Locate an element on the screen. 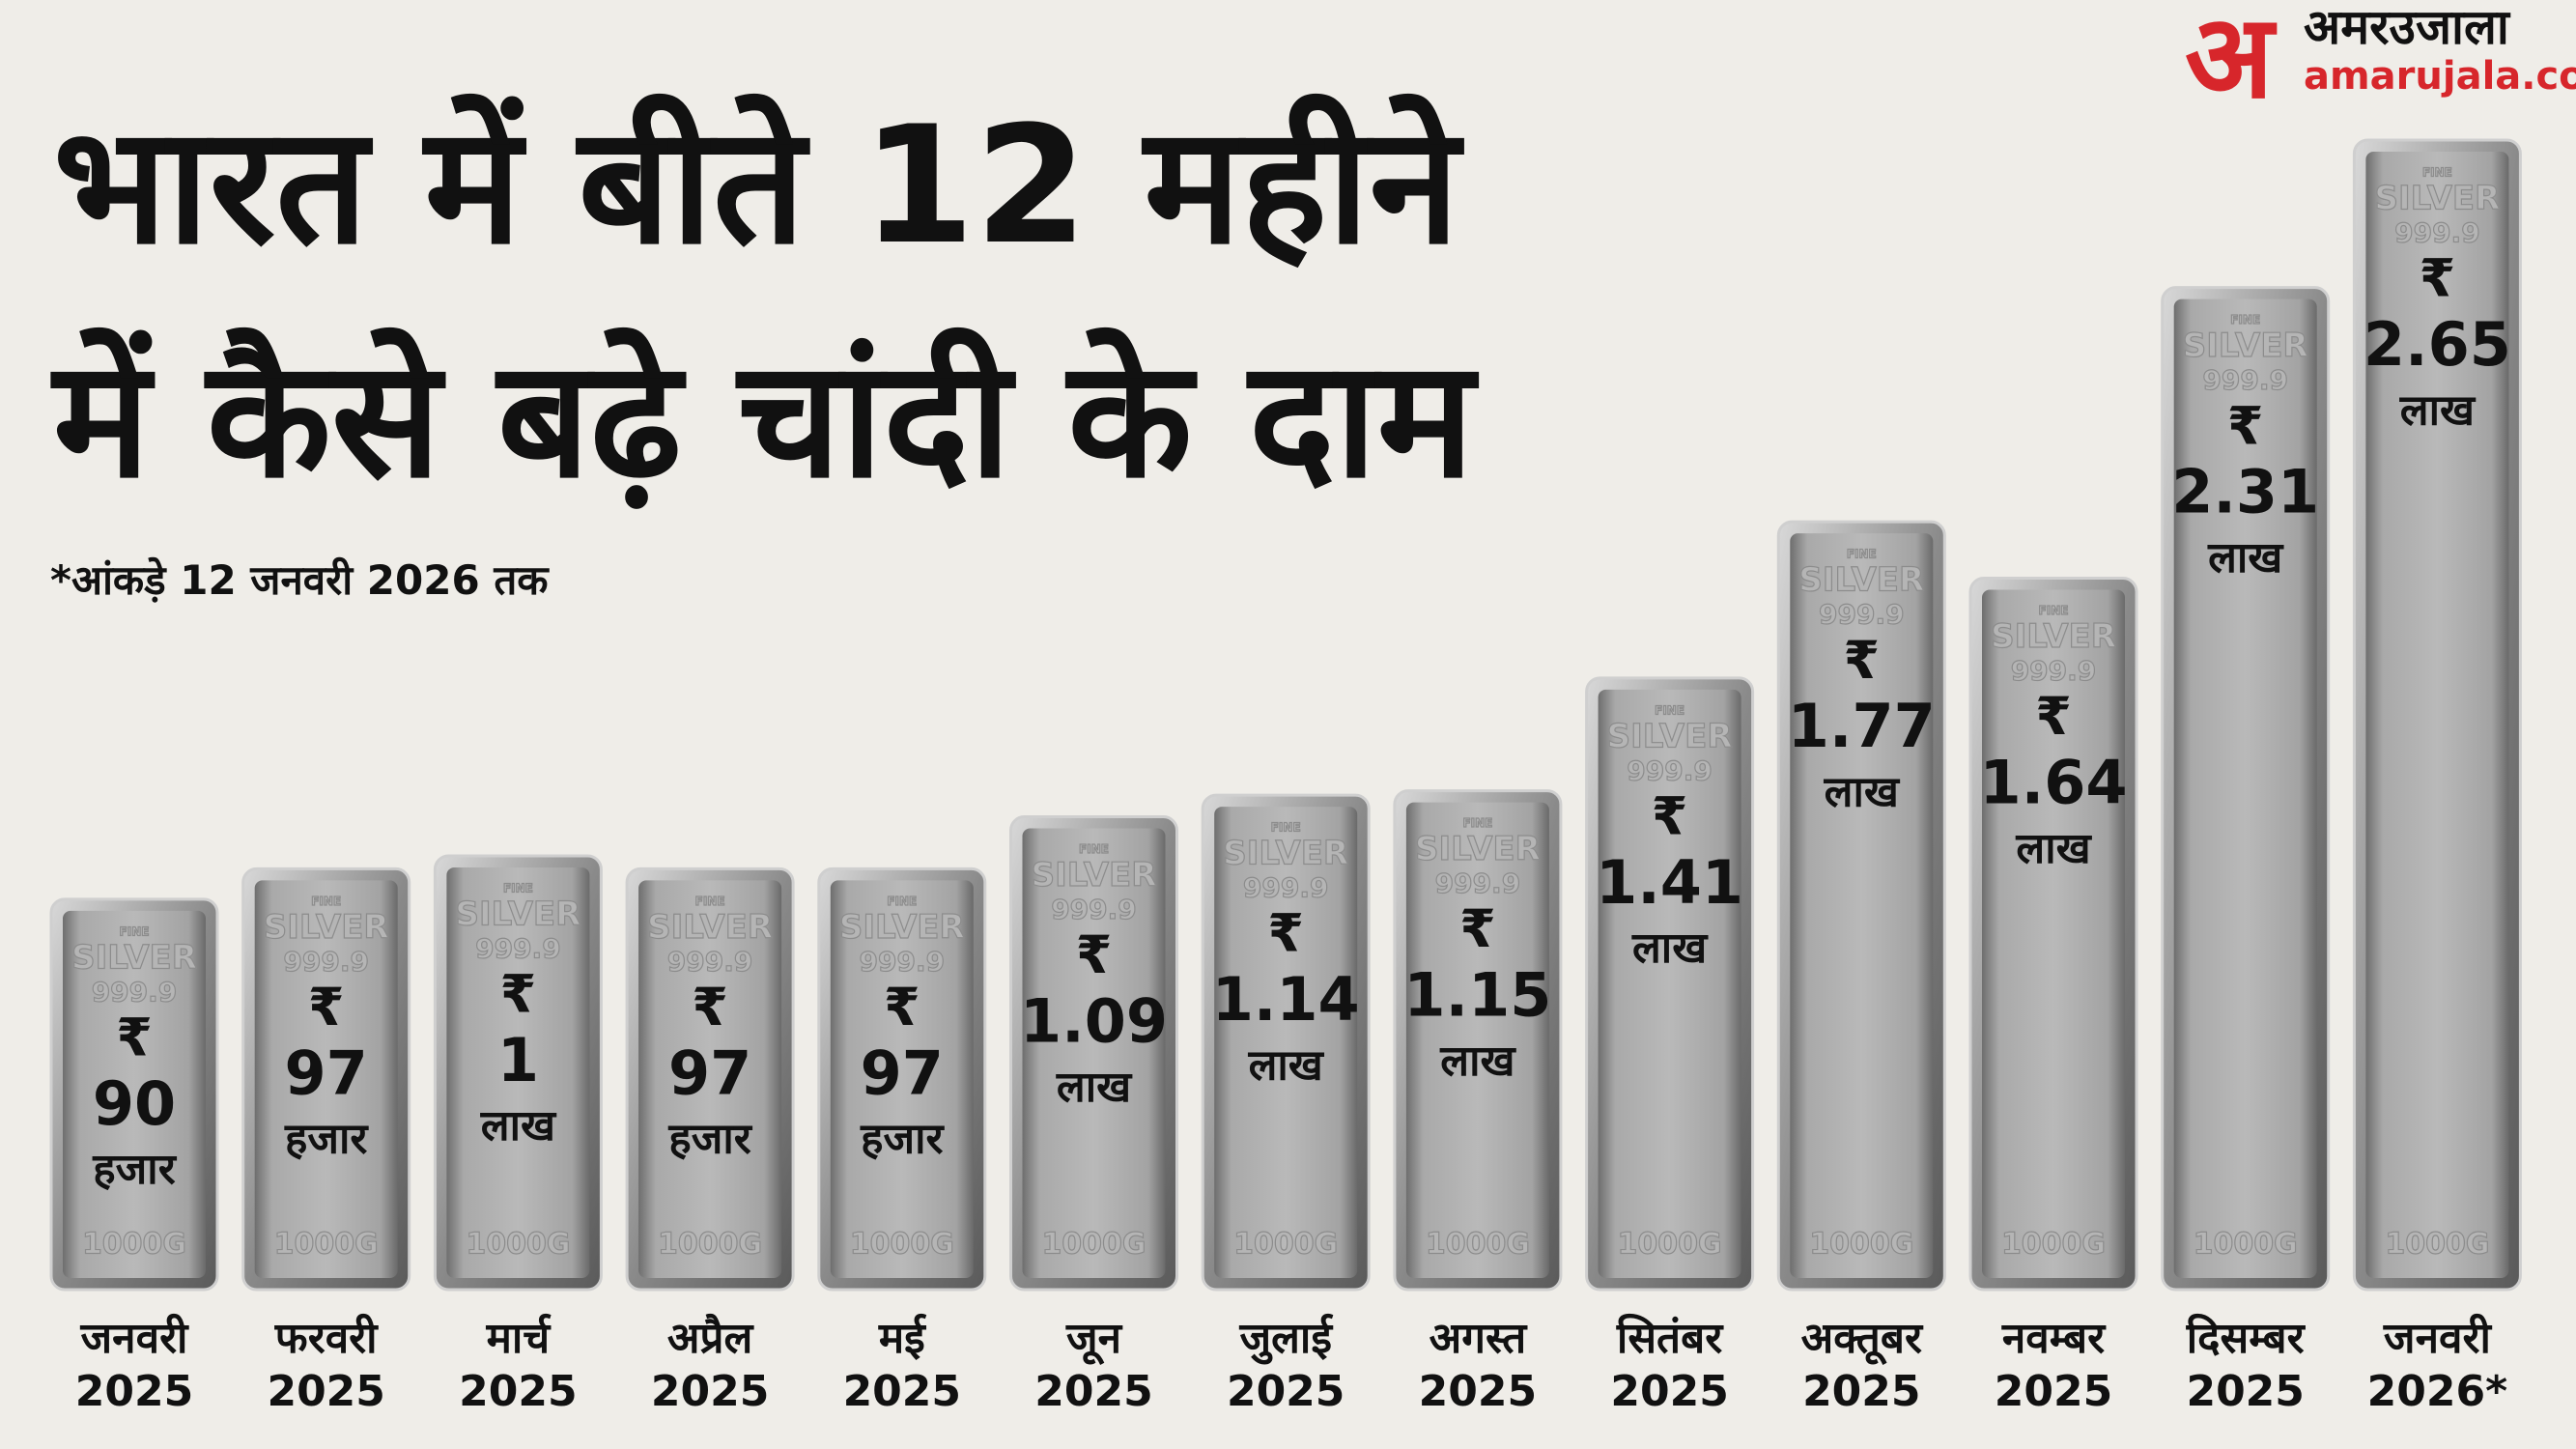  x-tick-label: जुलाई is located at coordinates (1286, 1339).